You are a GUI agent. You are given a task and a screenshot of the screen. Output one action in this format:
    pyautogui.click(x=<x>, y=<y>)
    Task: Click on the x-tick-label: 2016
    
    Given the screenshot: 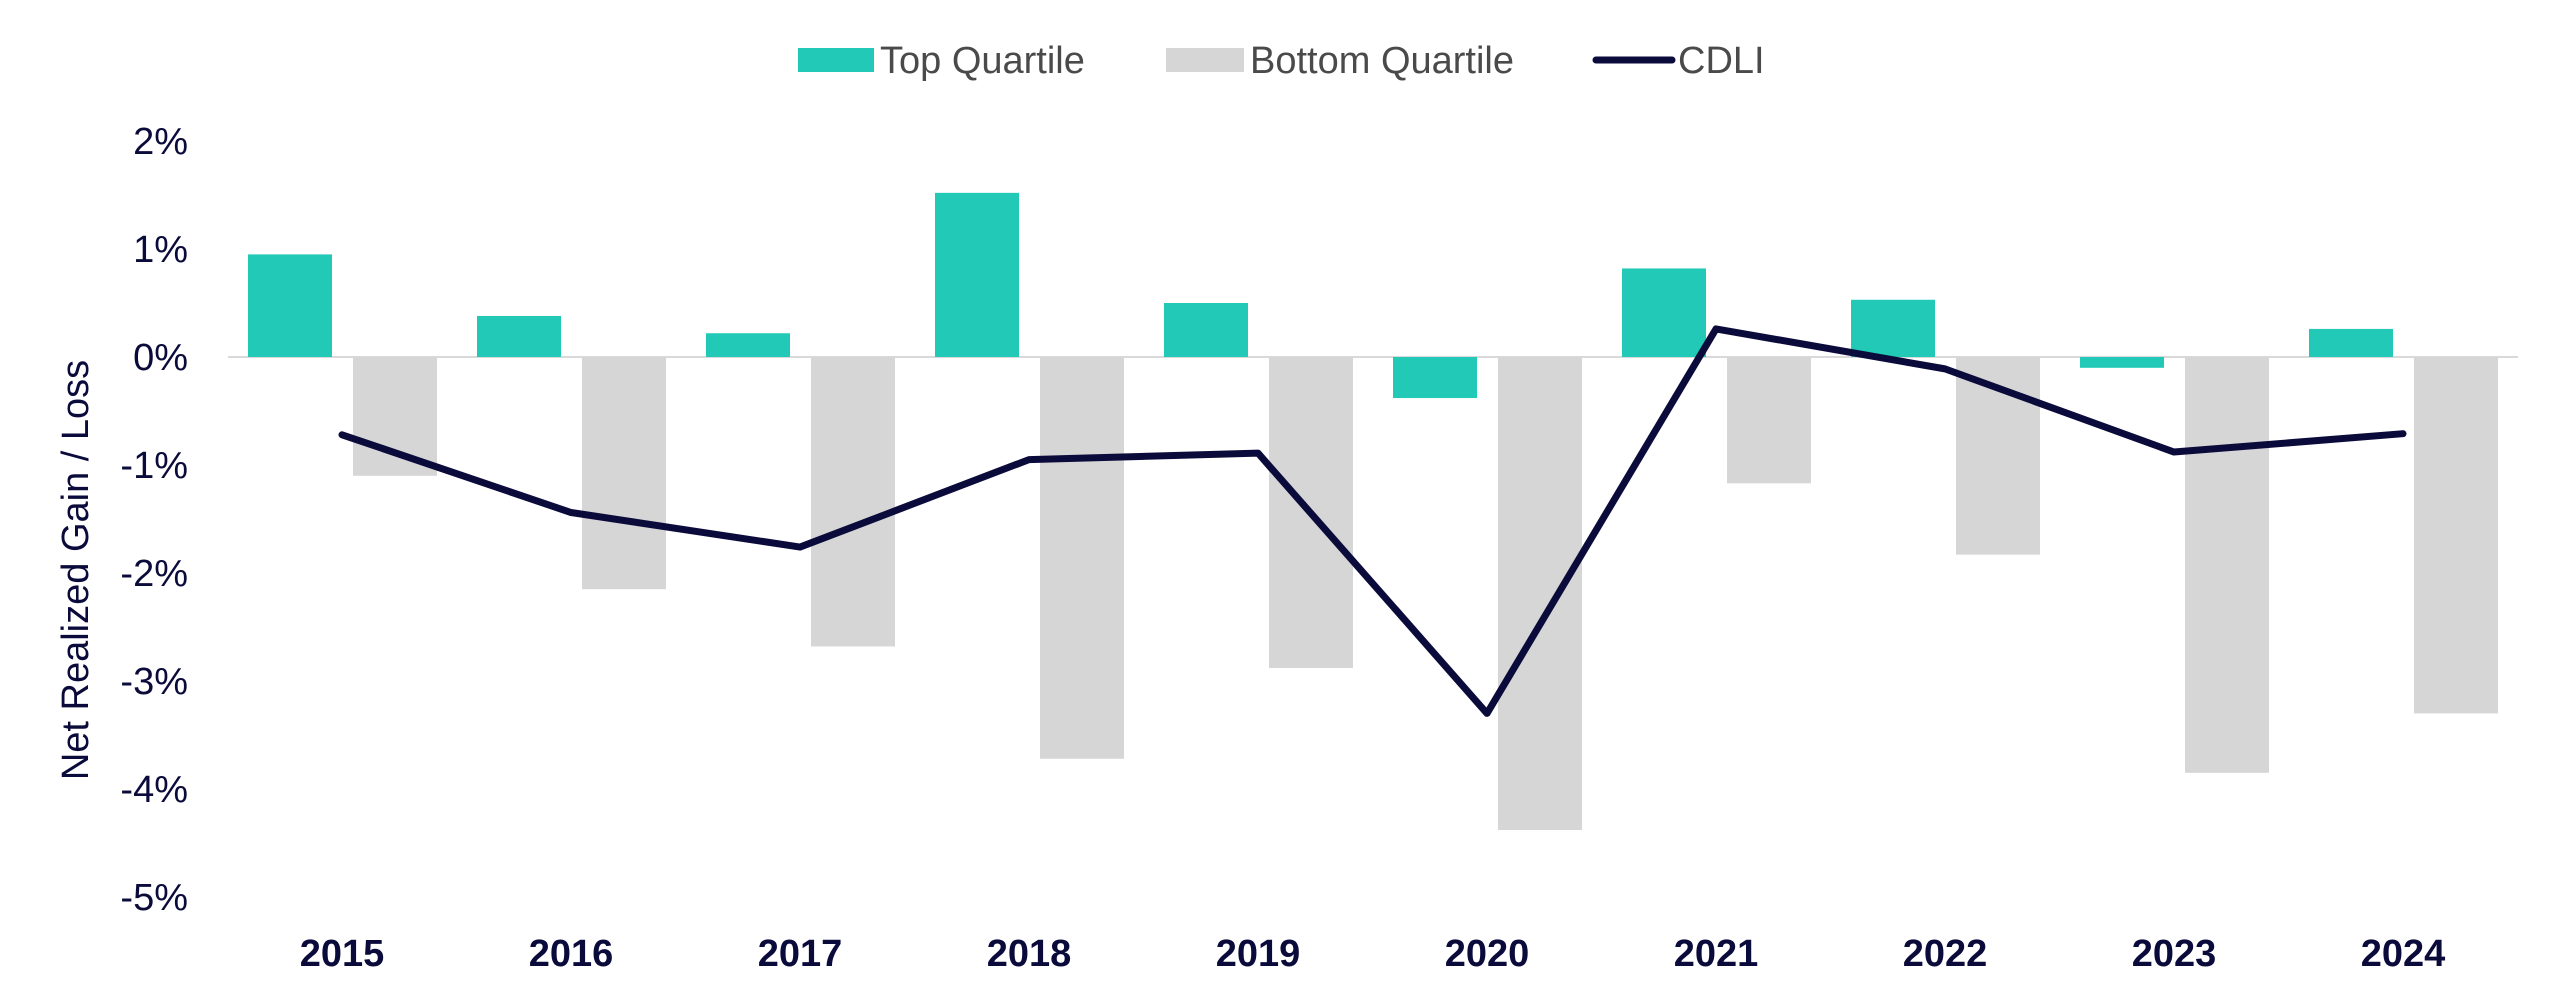 What is the action you would take?
    pyautogui.click(x=571, y=954)
    